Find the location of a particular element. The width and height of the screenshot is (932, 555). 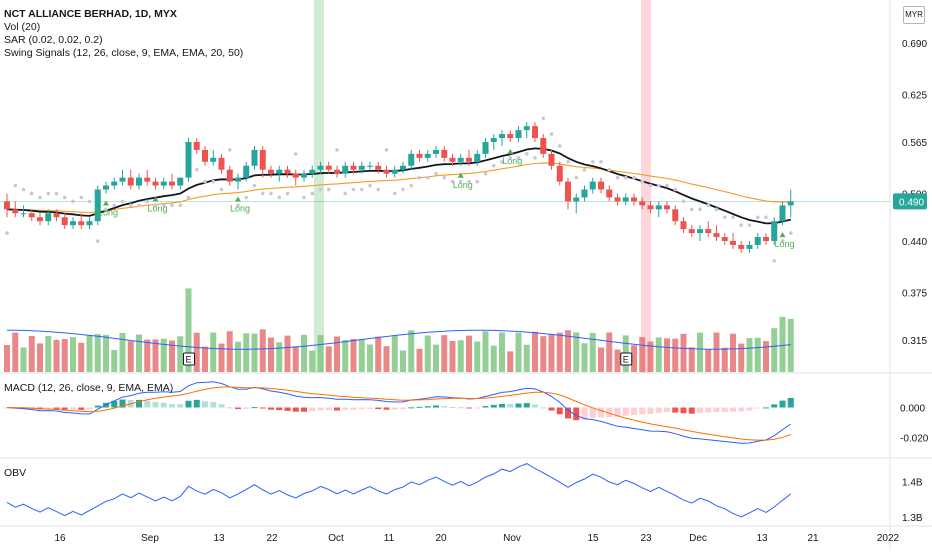

symbol-title: NCT ALLIANCE BERHAD, 1D, MYX is located at coordinates (90, 14).